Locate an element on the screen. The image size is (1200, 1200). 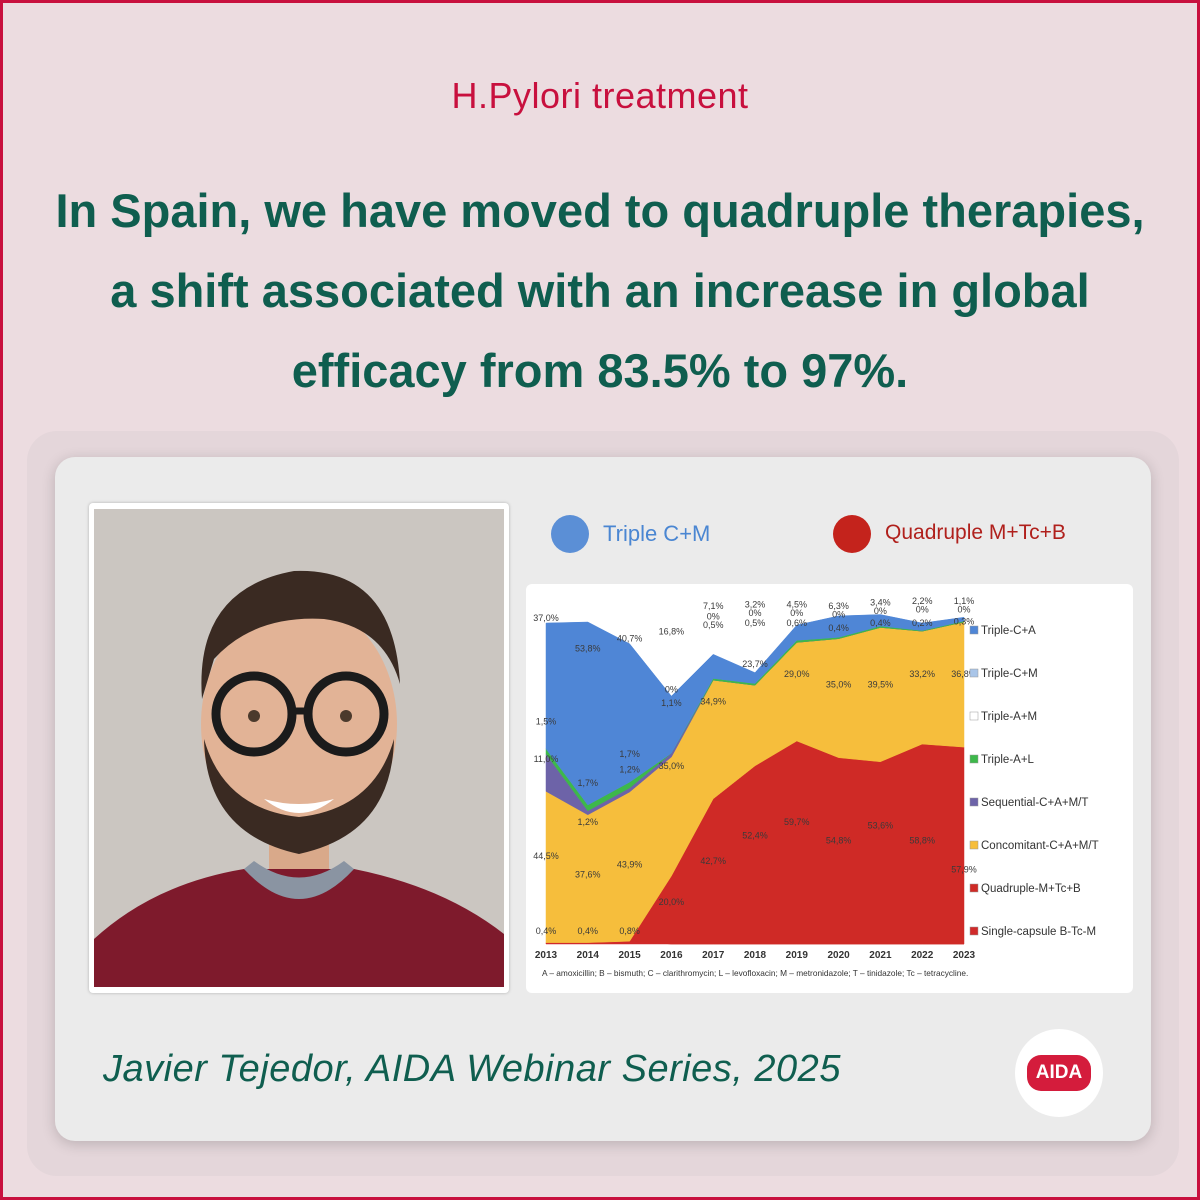
legend-label-concomitant-c-a-m-t: Concomitant-C+A+M/T is located at coordinates (1040, 846).